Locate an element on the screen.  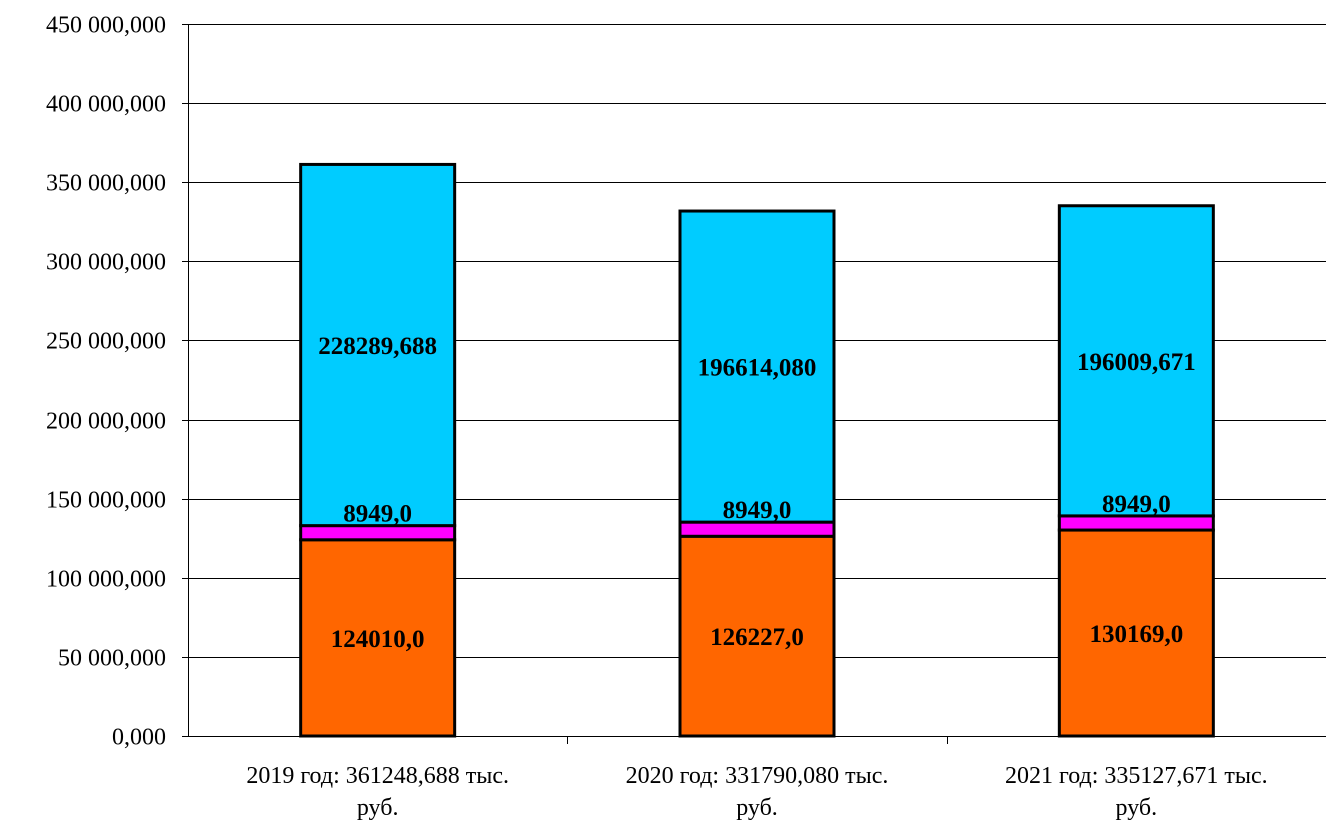
x-category-label: 2020 год: 331790,080 тыс. руб. is located at coordinates (757, 792).